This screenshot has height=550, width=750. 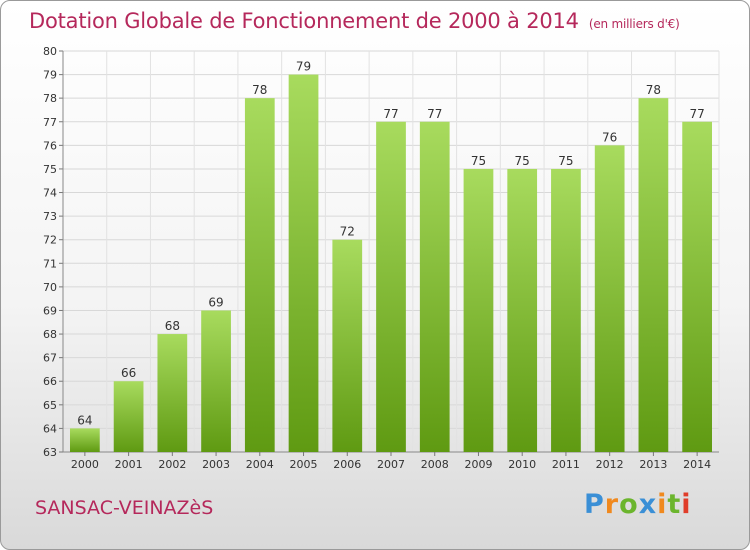 I want to click on bar-2007, so click(x=391, y=286).